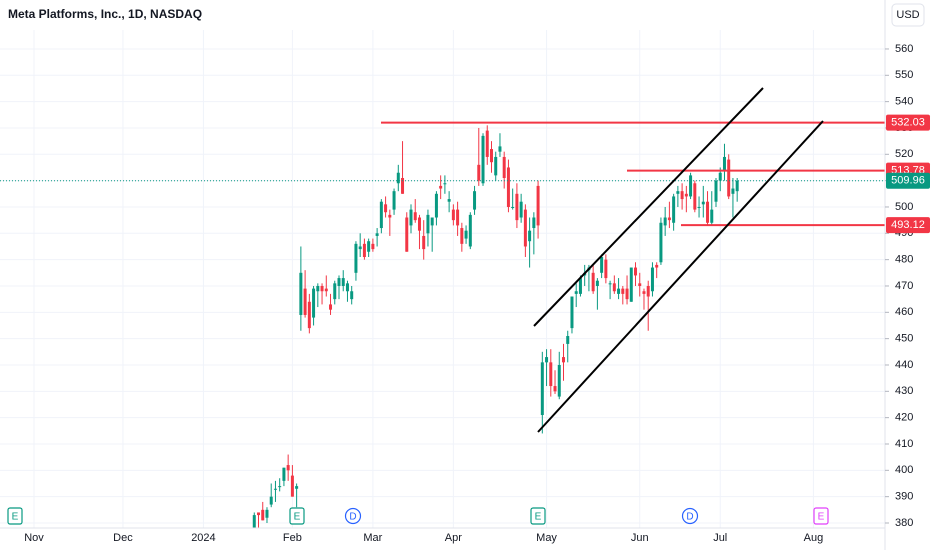  Describe the element at coordinates (904, 312) in the screenshot. I see `y-tick-label: 460` at that location.